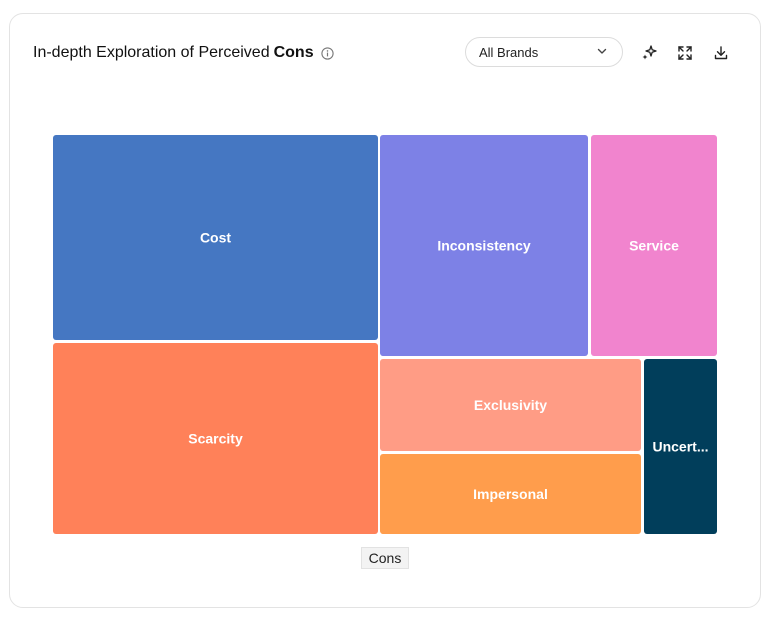  Describe the element at coordinates (721, 53) in the screenshot. I see `download-icon` at that location.